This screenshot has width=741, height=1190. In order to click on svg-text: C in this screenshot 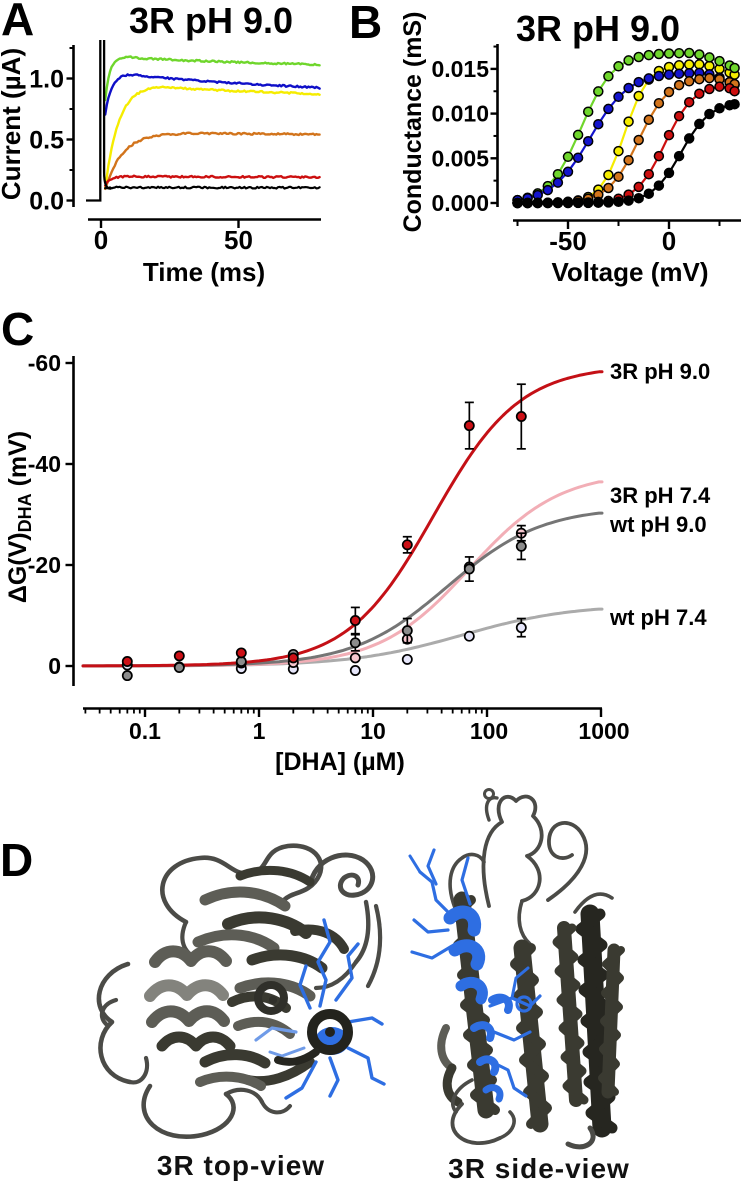, I will do `click(17, 329)`.